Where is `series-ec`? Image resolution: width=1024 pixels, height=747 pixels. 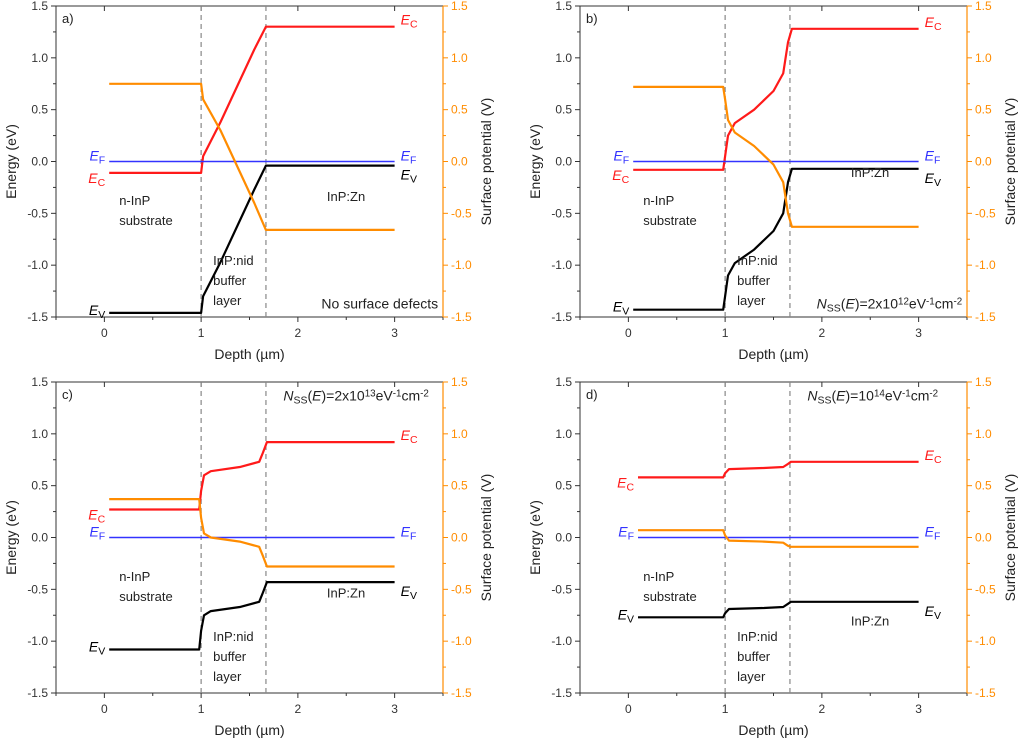 series-ec is located at coordinates (252, 99).